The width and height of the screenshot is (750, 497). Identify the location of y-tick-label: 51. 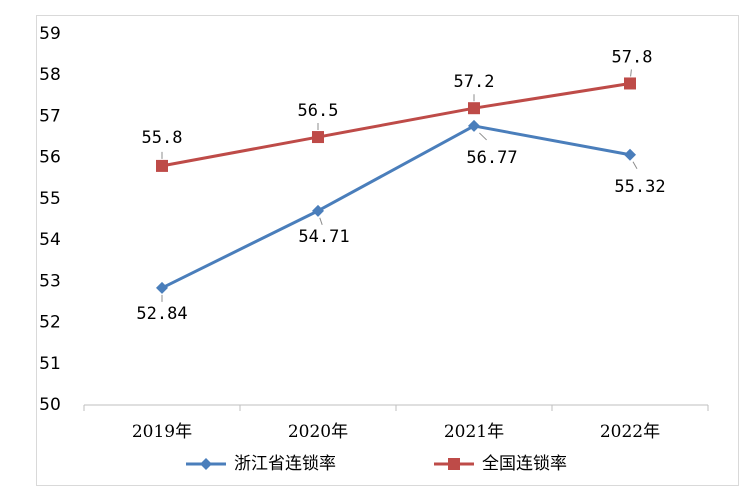
(50, 364).